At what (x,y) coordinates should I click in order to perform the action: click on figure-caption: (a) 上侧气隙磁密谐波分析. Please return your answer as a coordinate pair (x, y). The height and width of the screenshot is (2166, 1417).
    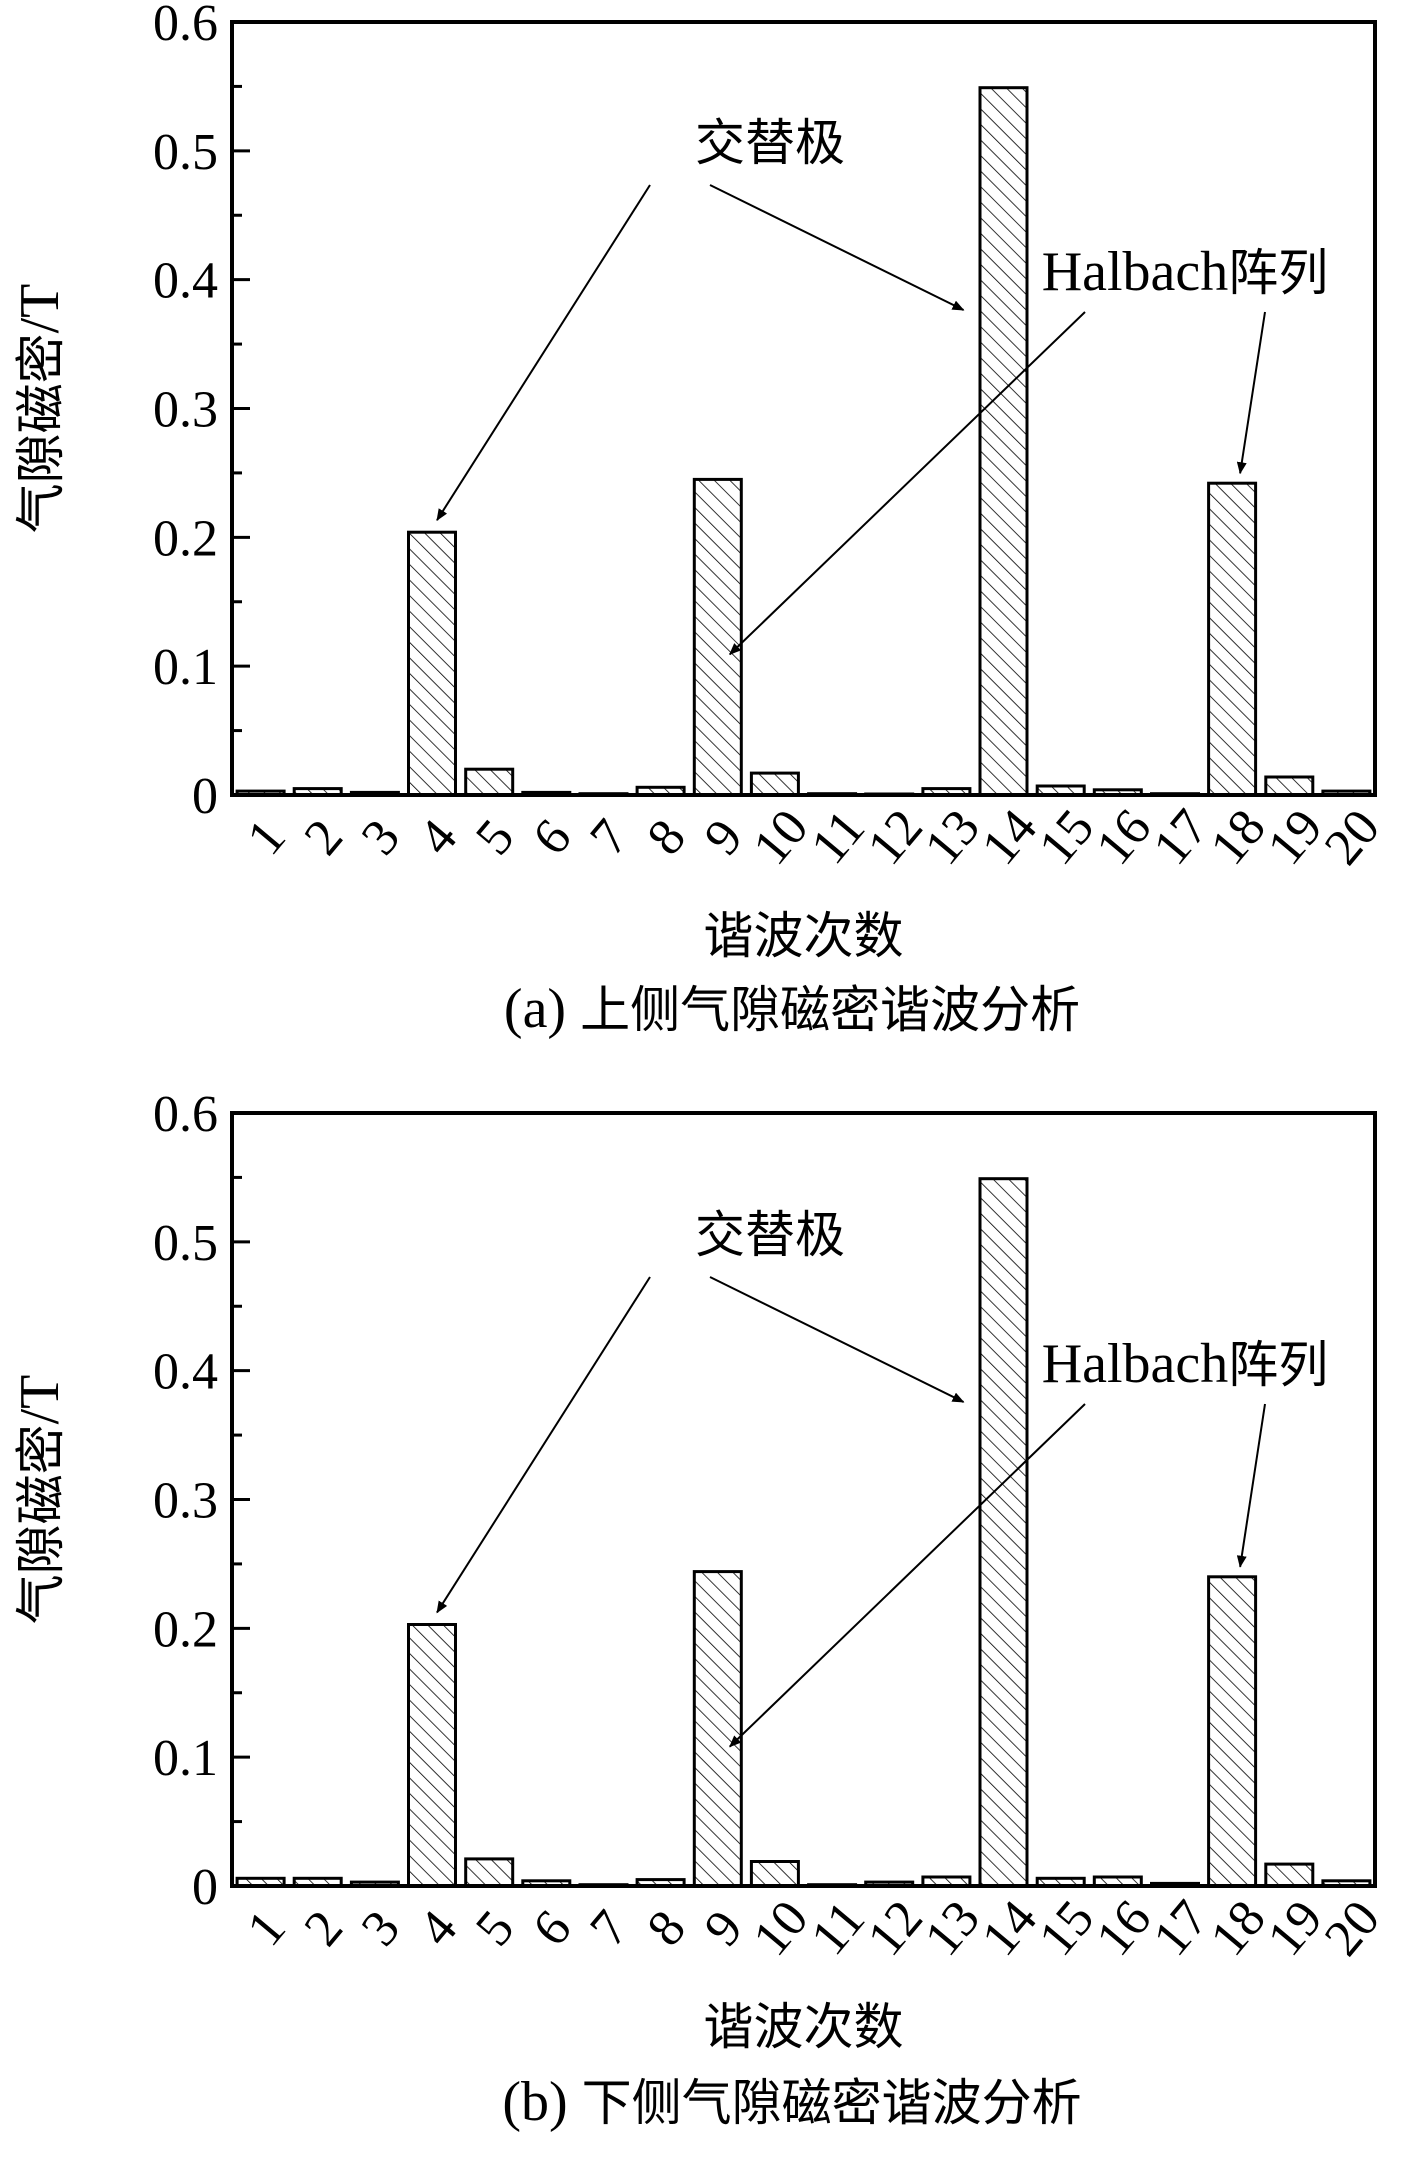
    Looking at the image, I should click on (792, 1009).